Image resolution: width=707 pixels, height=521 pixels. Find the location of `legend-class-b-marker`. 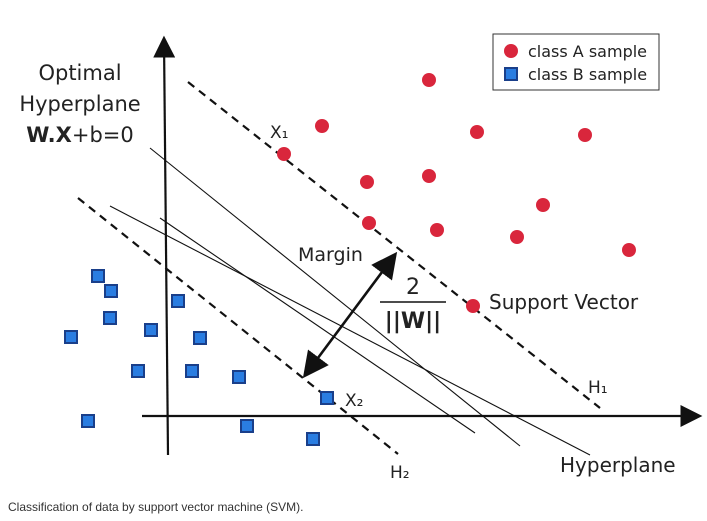

legend-class-b-marker is located at coordinates (511, 74).